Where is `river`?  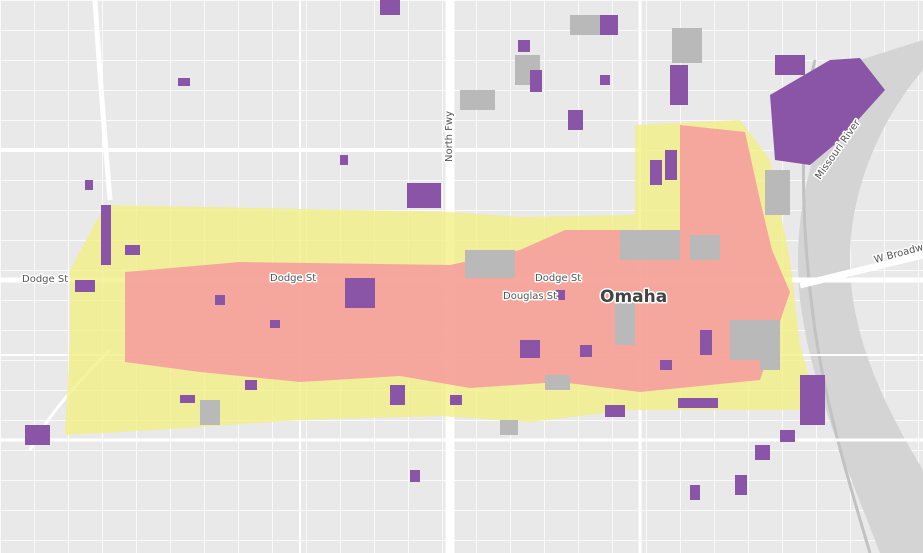 river is located at coordinates (860, 296).